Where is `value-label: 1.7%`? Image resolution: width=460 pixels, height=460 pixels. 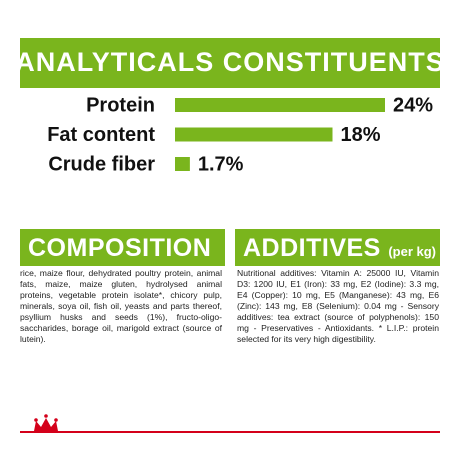
value-label: 1.7% is located at coordinates (221, 164).